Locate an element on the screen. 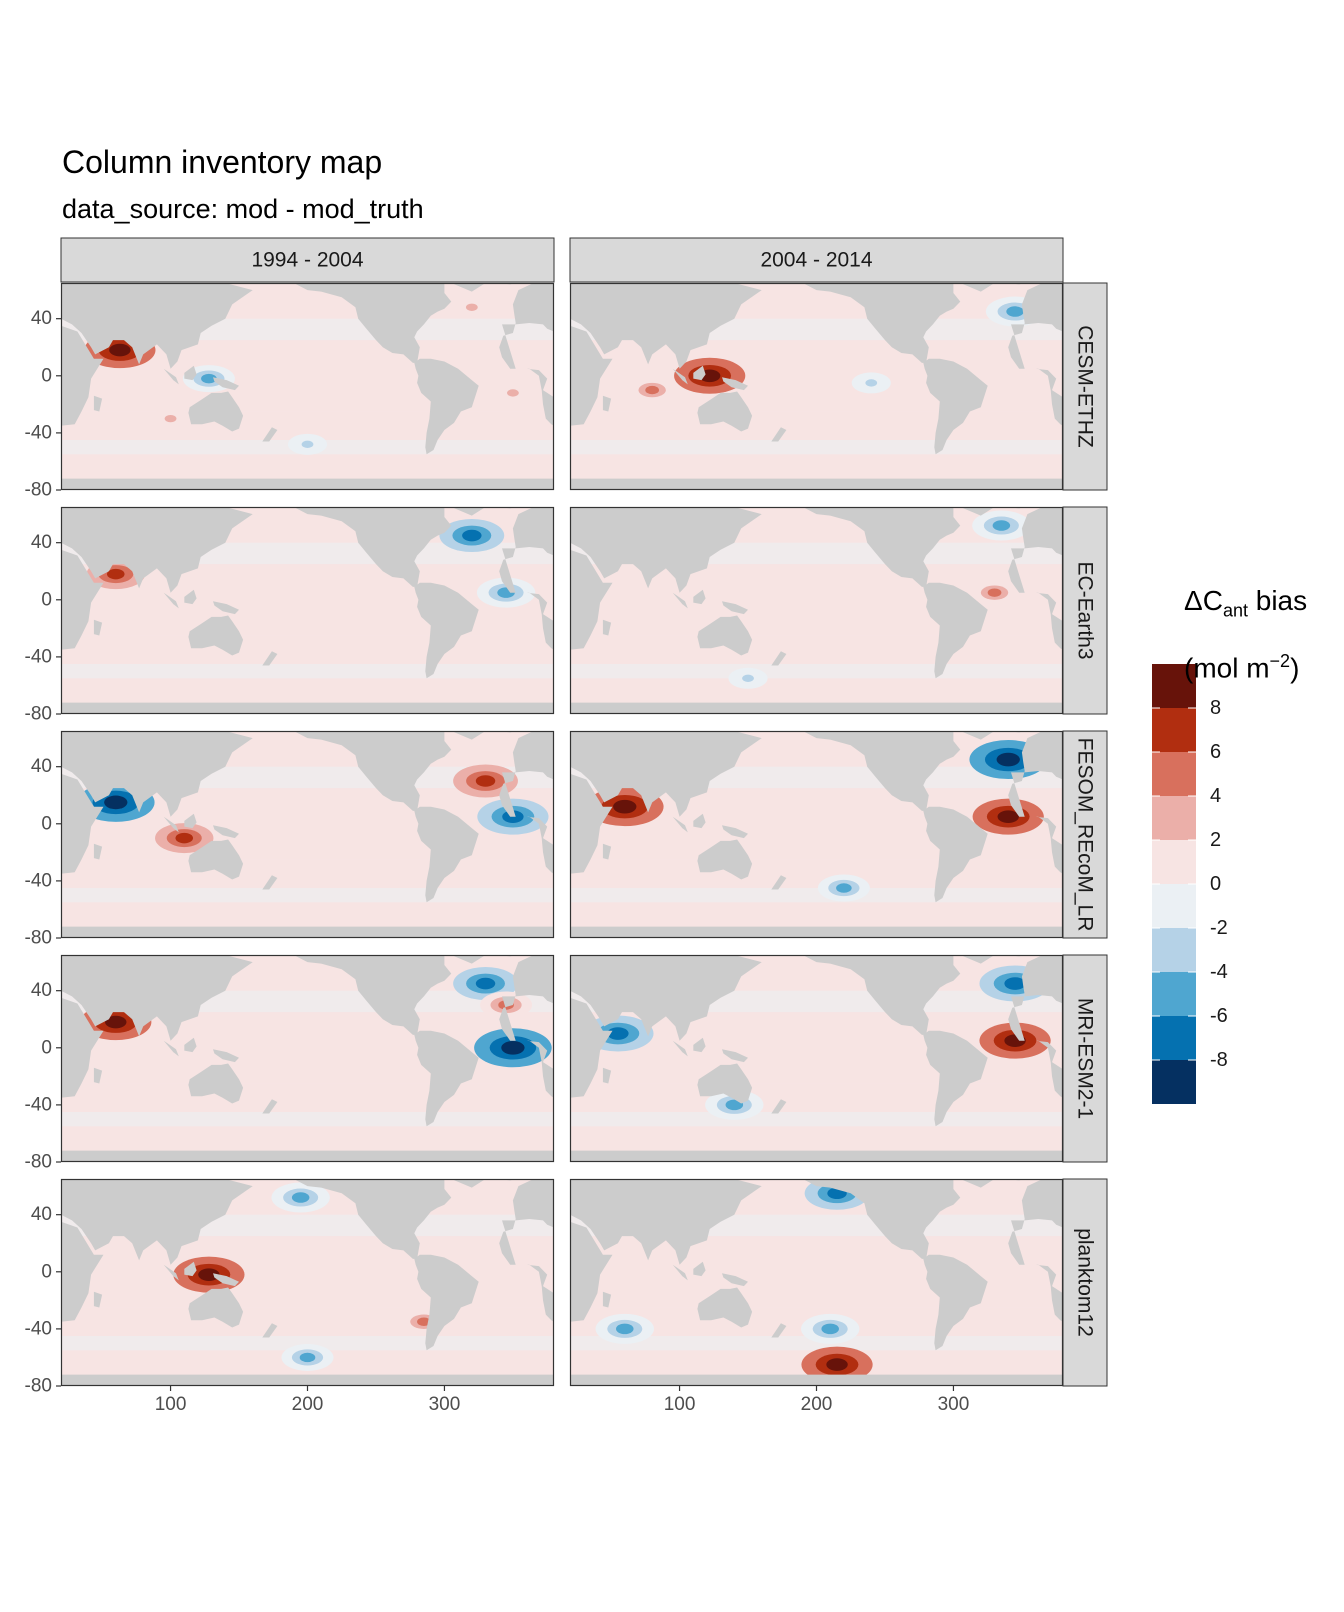 This screenshot has width=1344, height=1612. row-strip-label: CESM-ETHZ is located at coordinates (1085, 386).